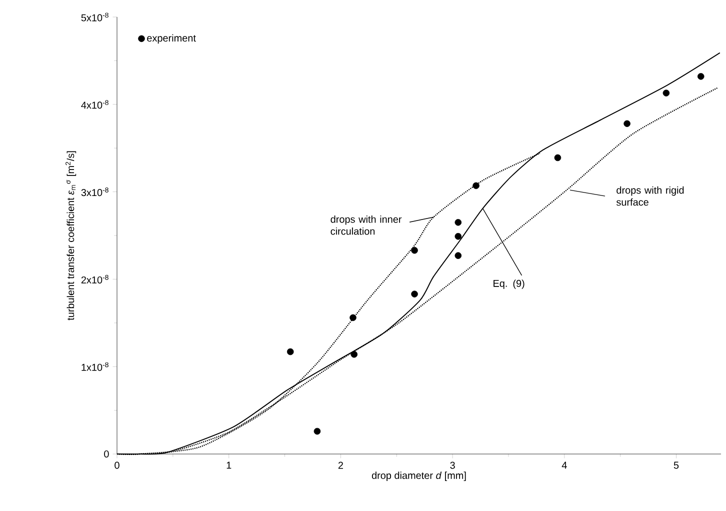  What do you see at coordinates (94, 279) in the screenshot?
I see `y-tick-label: 2x10$^{-8}$` at bounding box center [94, 279].